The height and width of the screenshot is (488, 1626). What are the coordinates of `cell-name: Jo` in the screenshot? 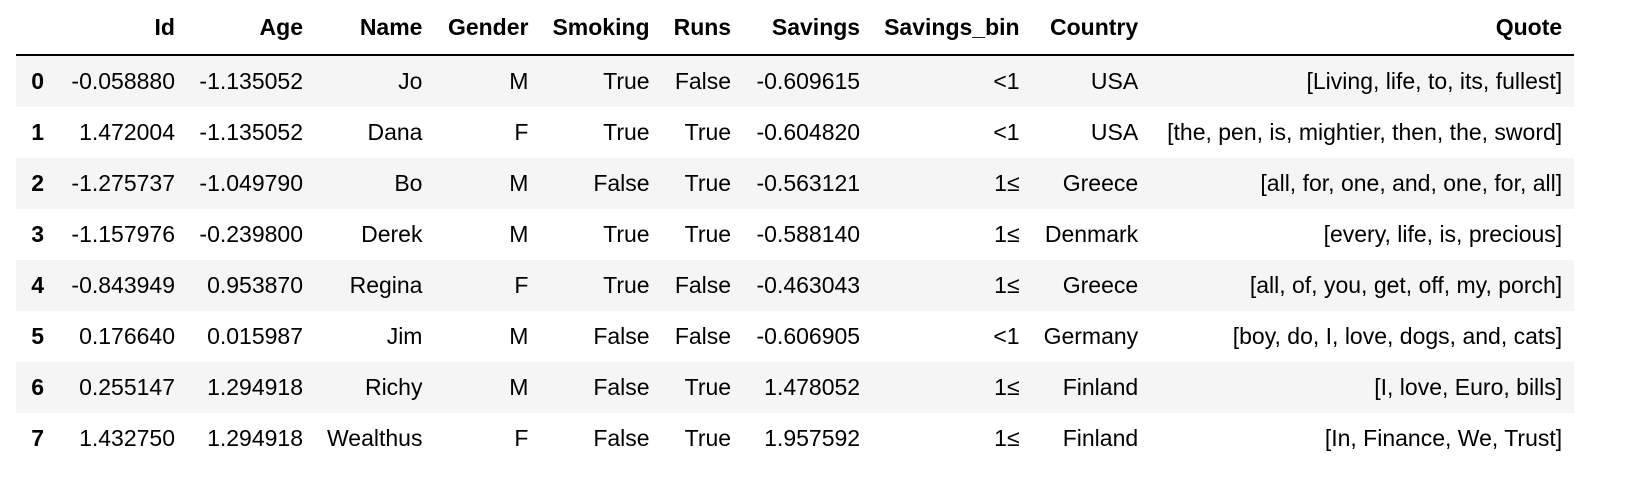 It's located at (410, 81).